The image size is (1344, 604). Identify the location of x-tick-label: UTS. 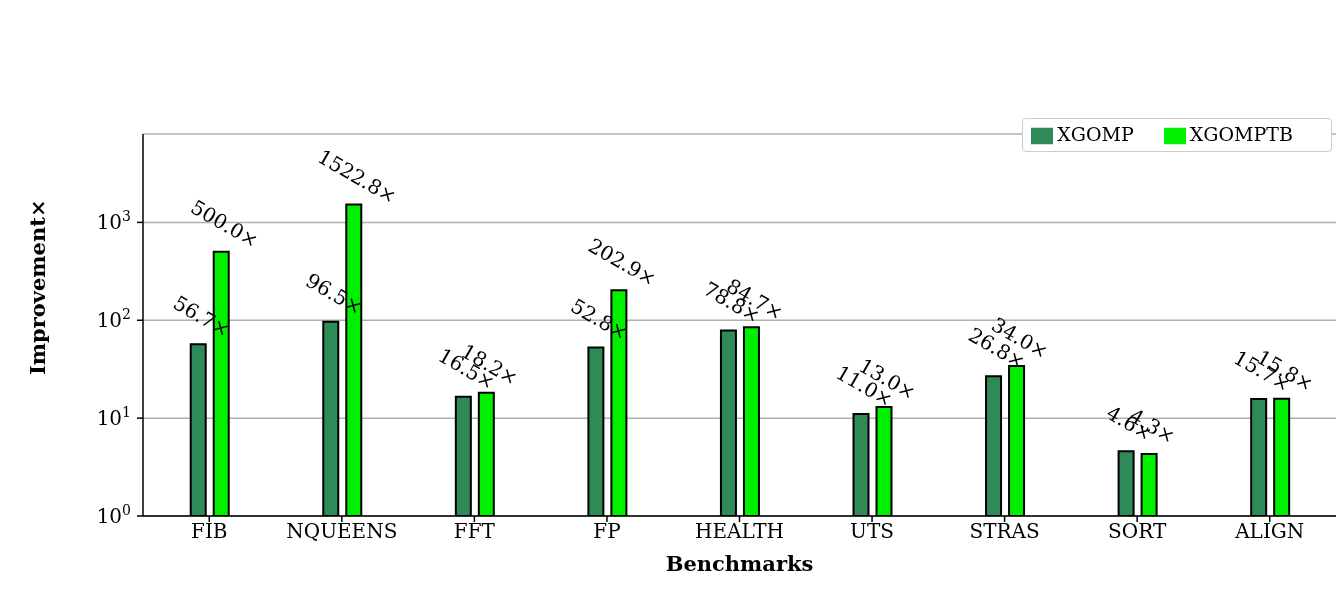
(872, 531).